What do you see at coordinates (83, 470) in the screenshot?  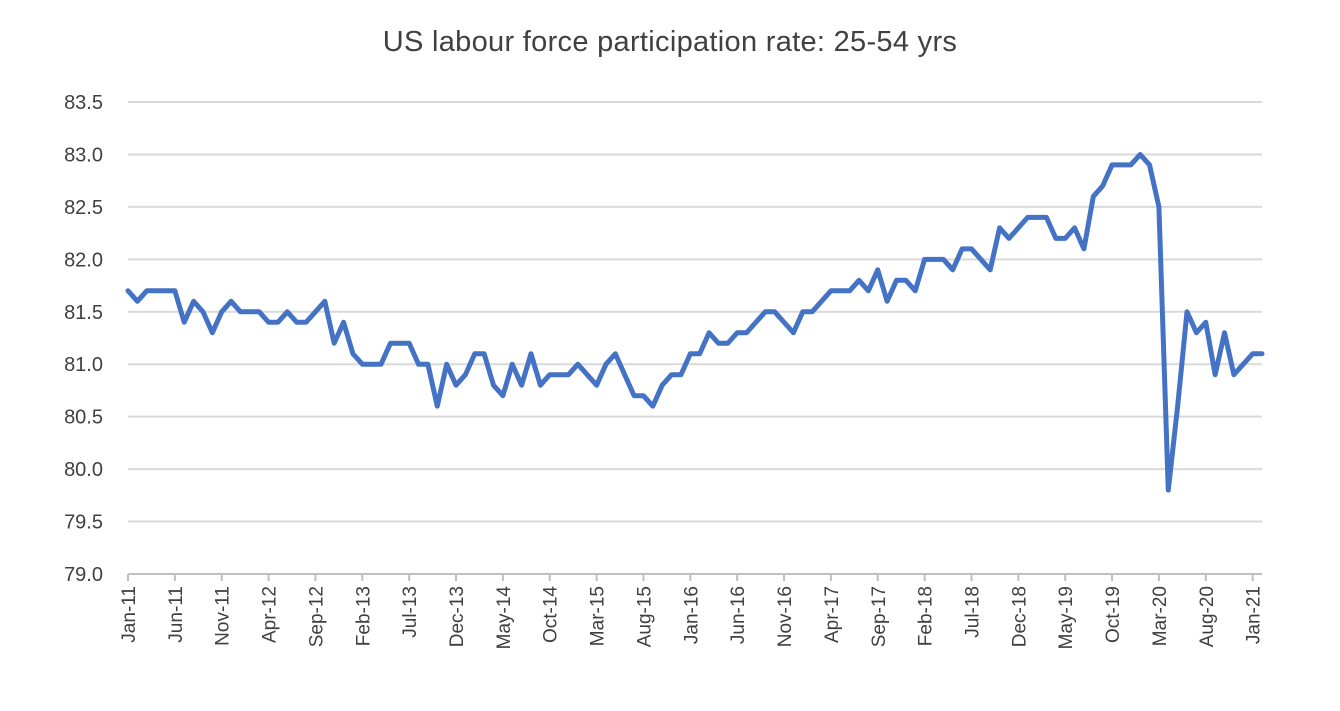 I see `y-tick-label: 80.0` at bounding box center [83, 470].